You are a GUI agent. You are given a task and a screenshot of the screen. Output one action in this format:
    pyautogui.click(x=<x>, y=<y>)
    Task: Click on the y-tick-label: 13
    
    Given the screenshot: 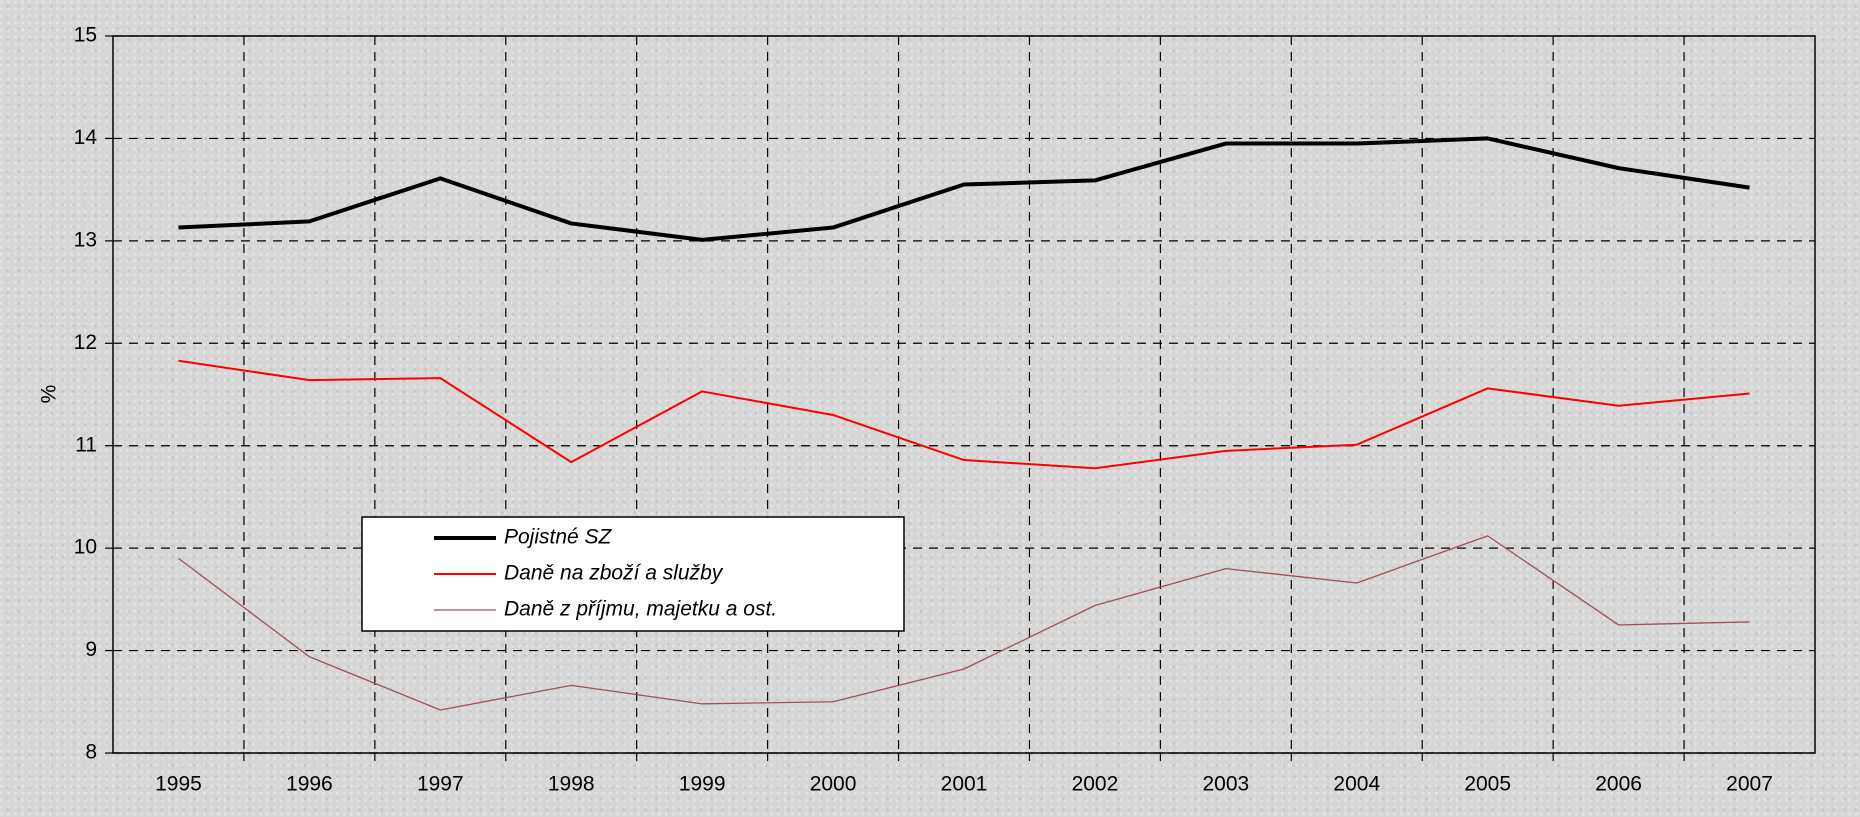 What is the action you would take?
    pyautogui.click(x=85, y=239)
    